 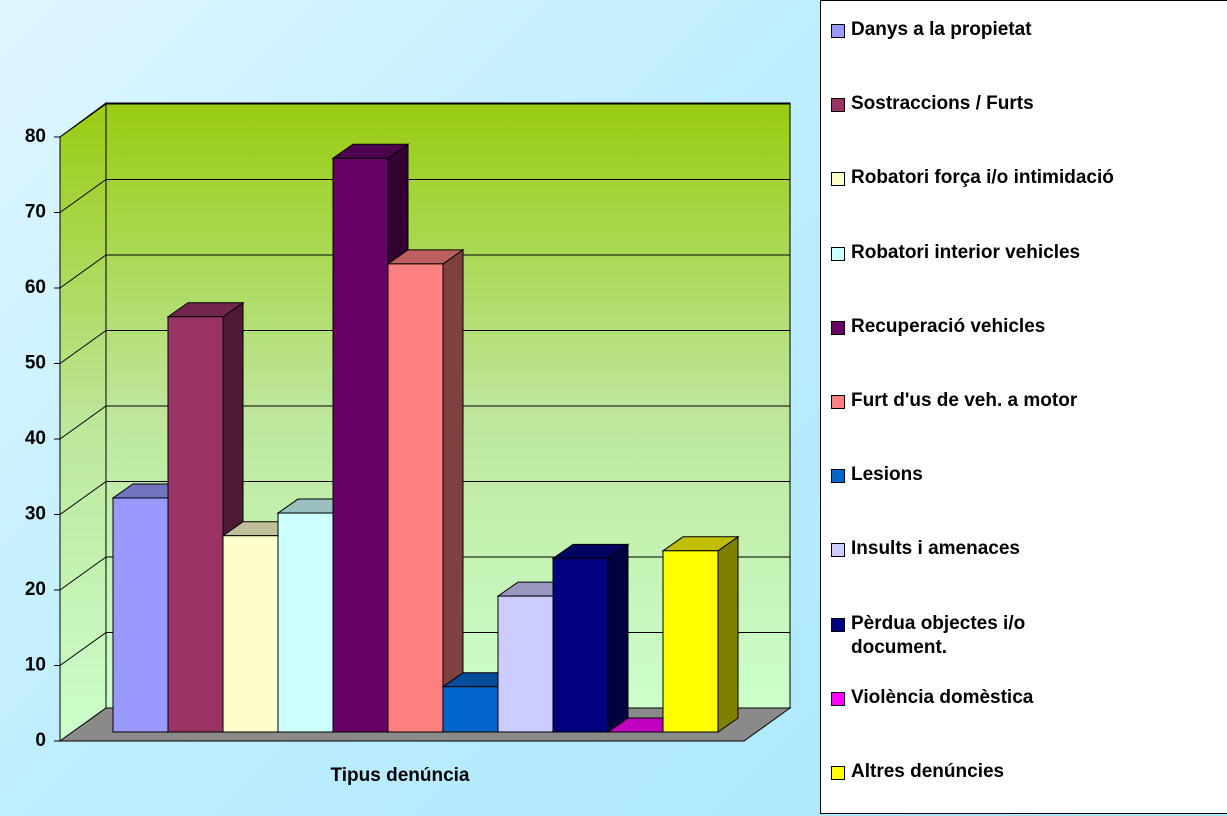 I want to click on legend-item: Robatori interior vehicles, so click(x=955, y=253).